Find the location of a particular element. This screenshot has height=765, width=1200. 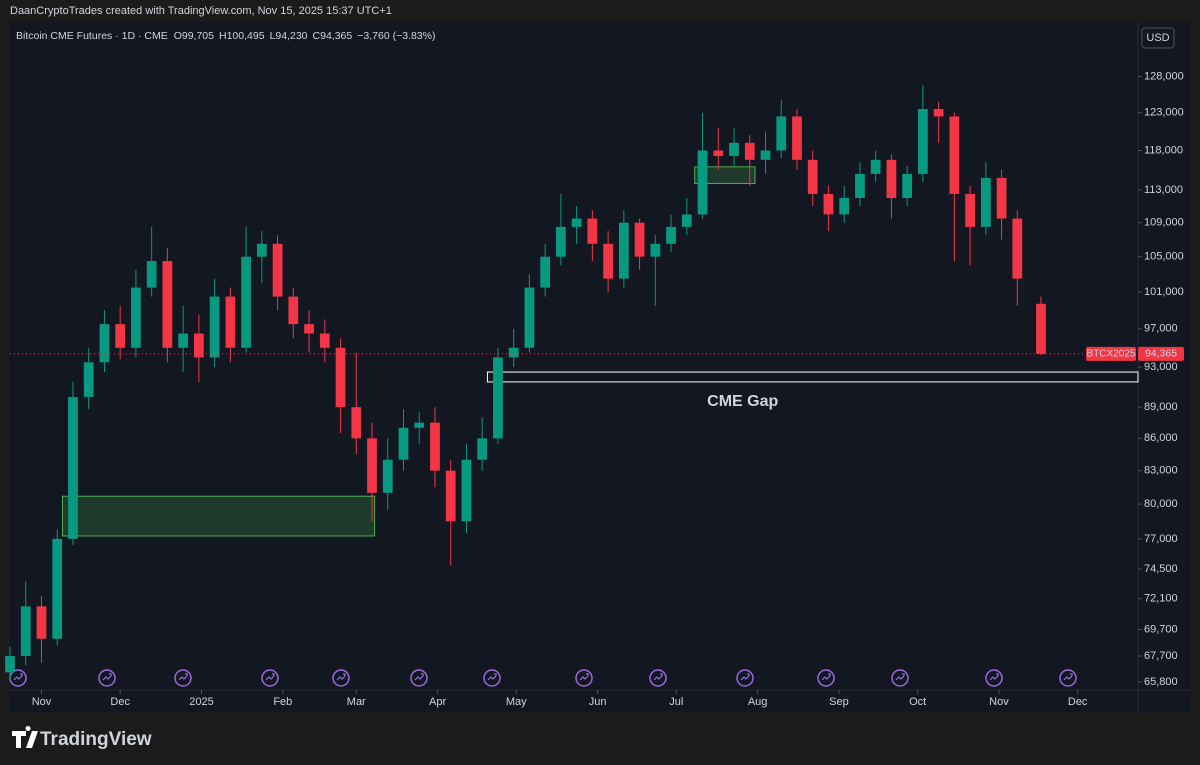

y-tick-label: 109,000 is located at coordinates (1164, 223).